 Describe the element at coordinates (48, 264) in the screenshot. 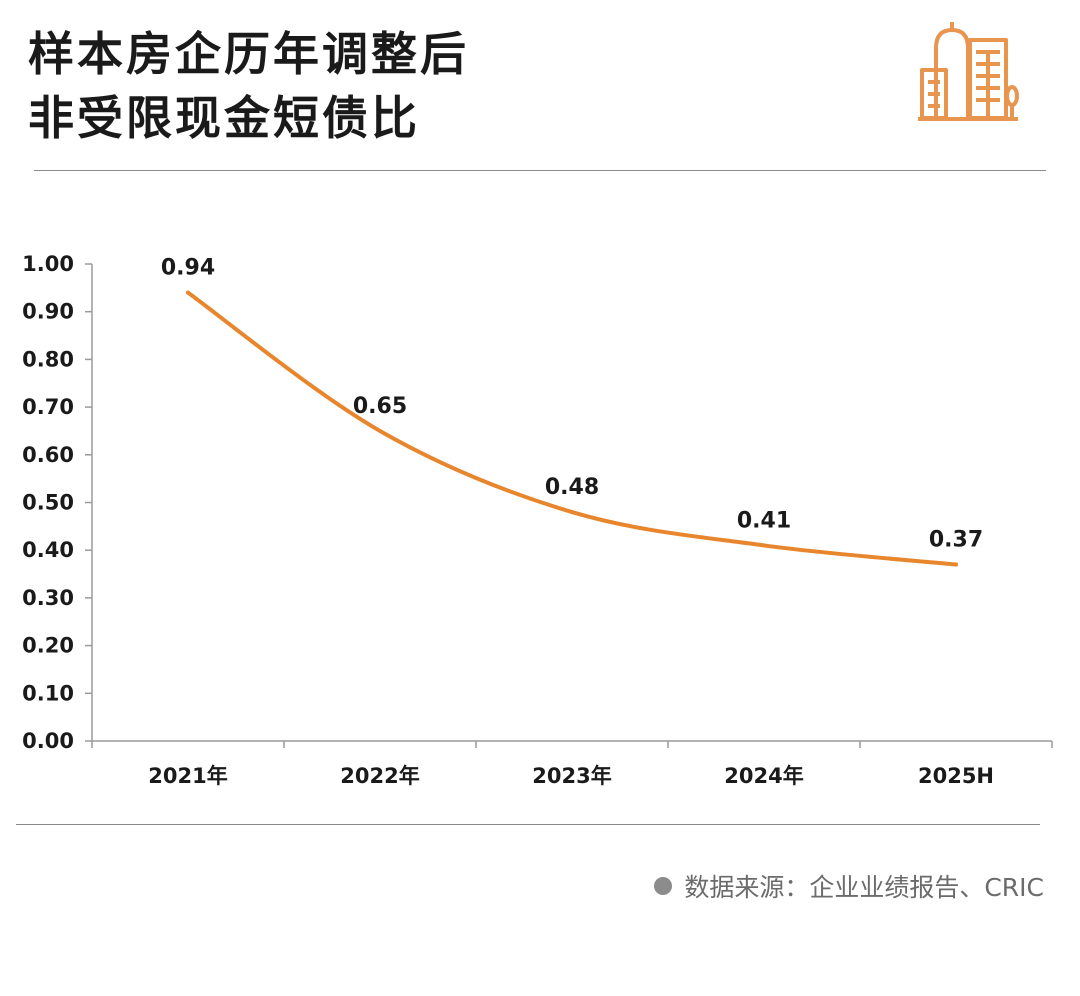

I see `y-tick-label: 1.00` at that location.